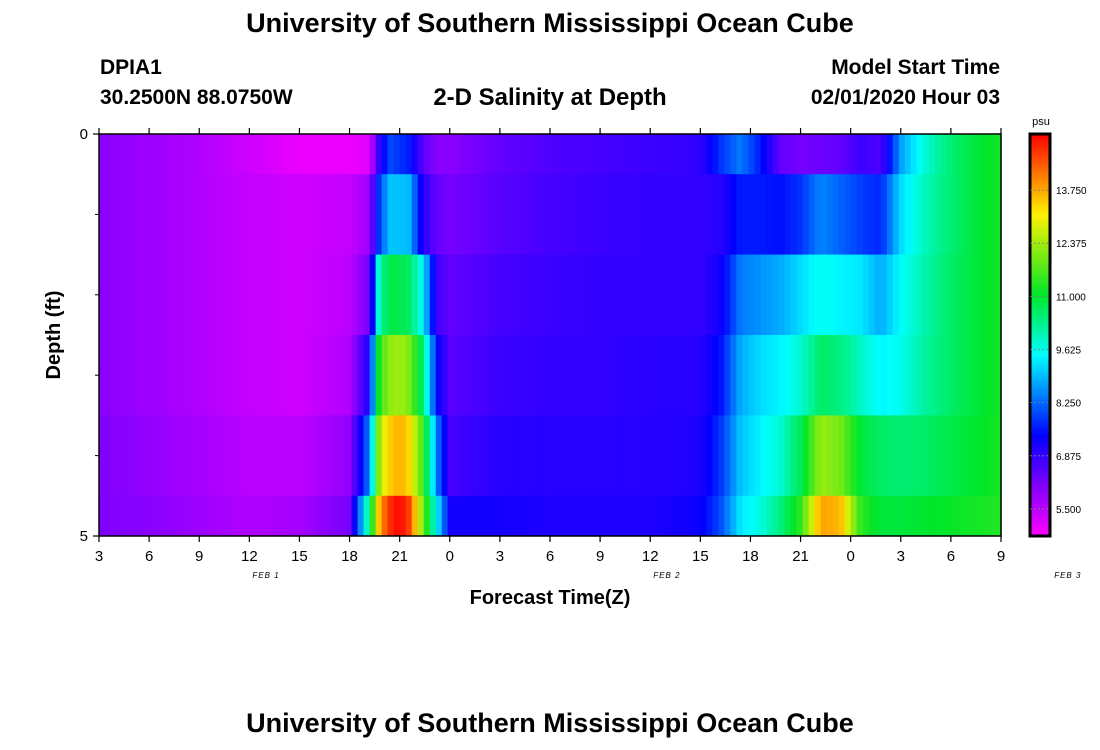 Image resolution: width=1100 pixels, height=750 pixels. Describe the element at coordinates (1071, 191) in the screenshot. I see `colorbar-tick-label: 13.750` at that location.